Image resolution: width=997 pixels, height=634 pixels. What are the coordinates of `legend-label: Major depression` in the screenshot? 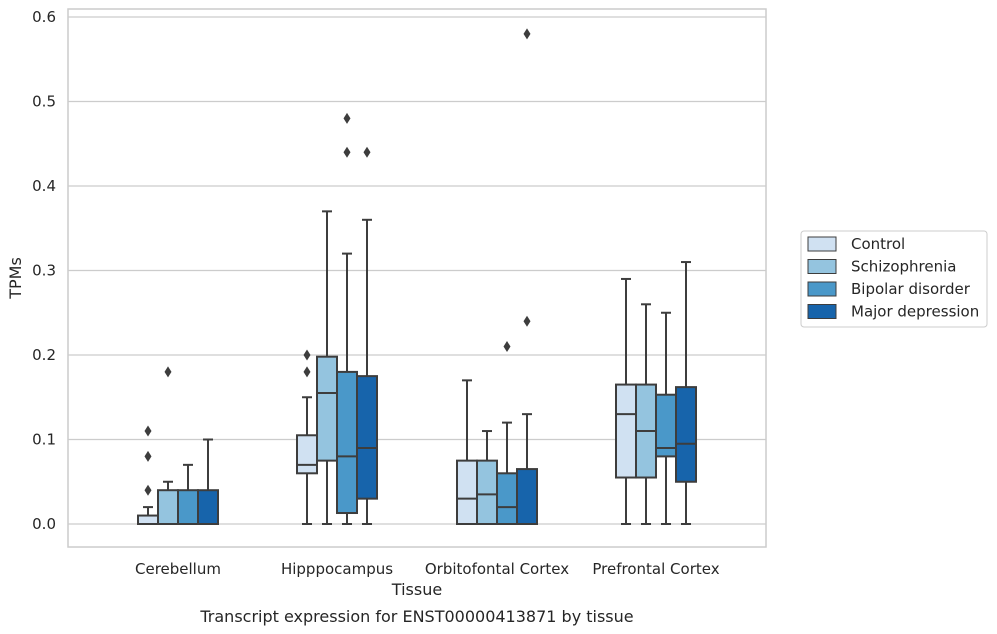 It's located at (915, 312).